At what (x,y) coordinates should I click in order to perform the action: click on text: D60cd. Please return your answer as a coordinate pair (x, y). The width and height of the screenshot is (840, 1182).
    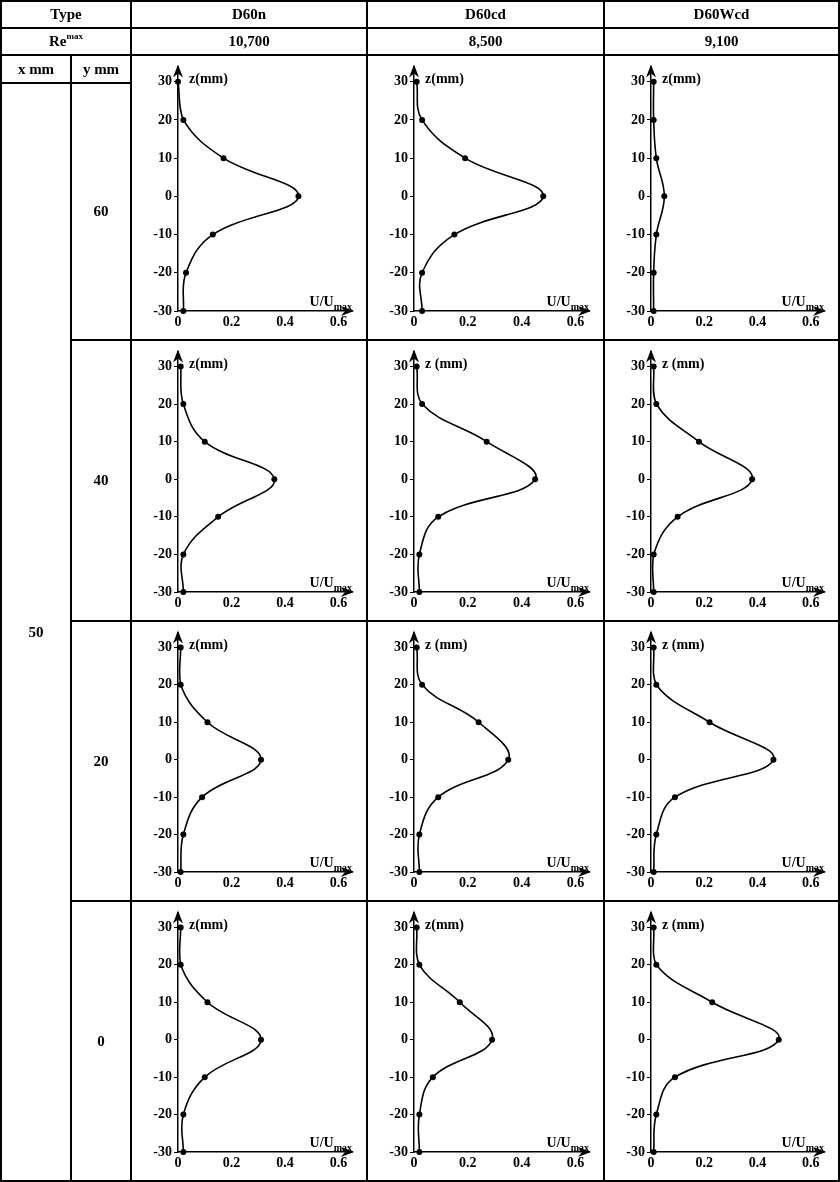
    Looking at the image, I should click on (485, 14).